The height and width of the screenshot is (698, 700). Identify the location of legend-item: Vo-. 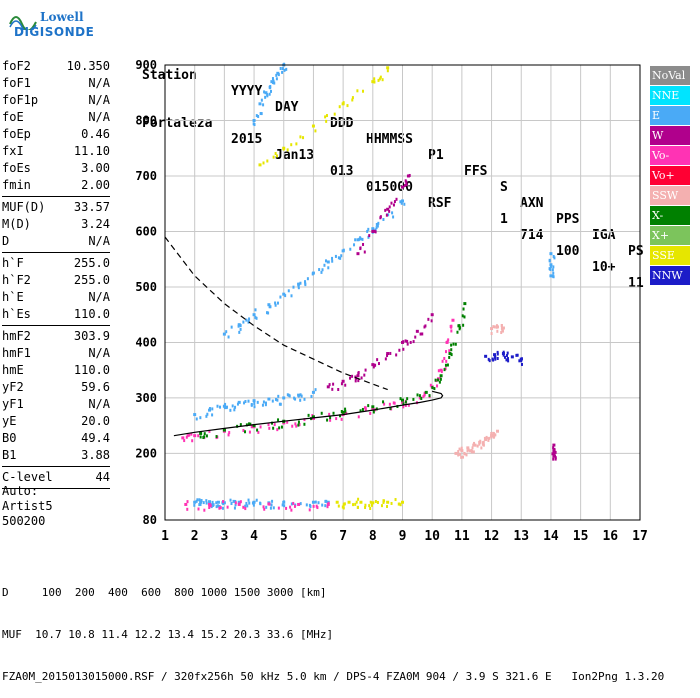
(670, 155).